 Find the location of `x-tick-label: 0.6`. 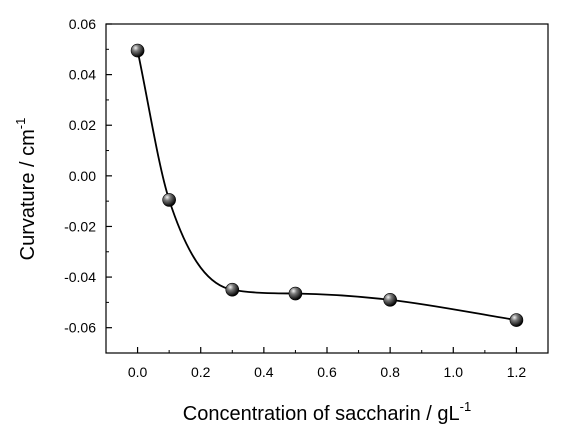

x-tick-label: 0.6 is located at coordinates (327, 372).